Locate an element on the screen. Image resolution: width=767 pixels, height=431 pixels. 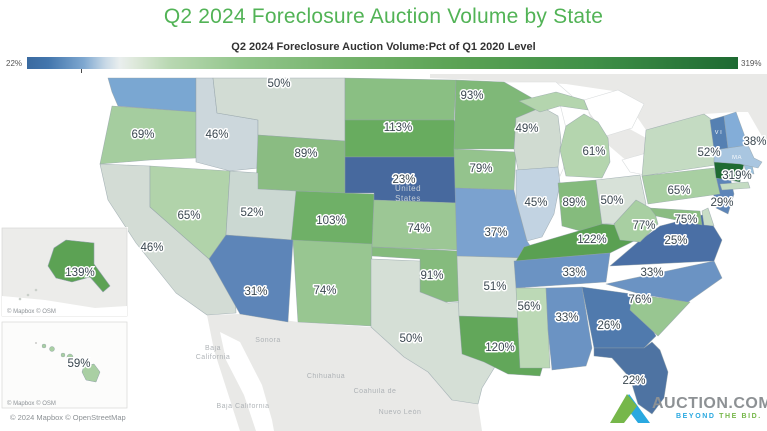
state-label-MT: 50% is located at coordinates (278, 84).